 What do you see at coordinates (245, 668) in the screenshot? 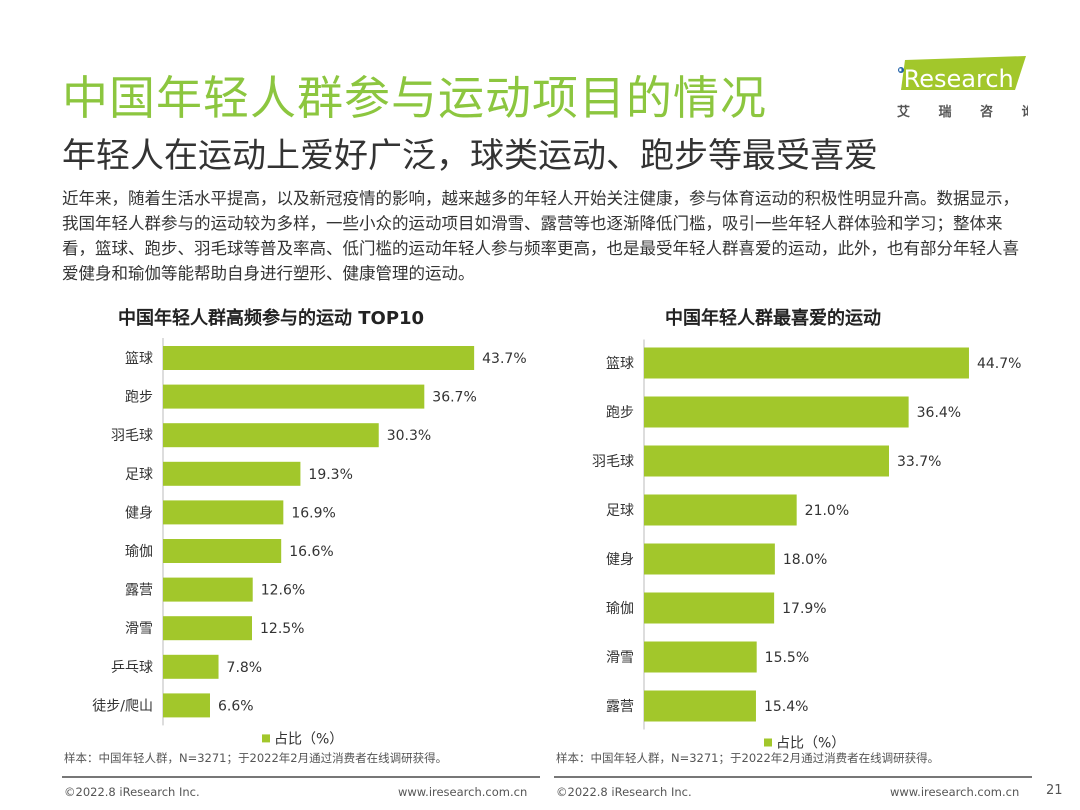
I see `value-label: 7.8%` at bounding box center [245, 668].